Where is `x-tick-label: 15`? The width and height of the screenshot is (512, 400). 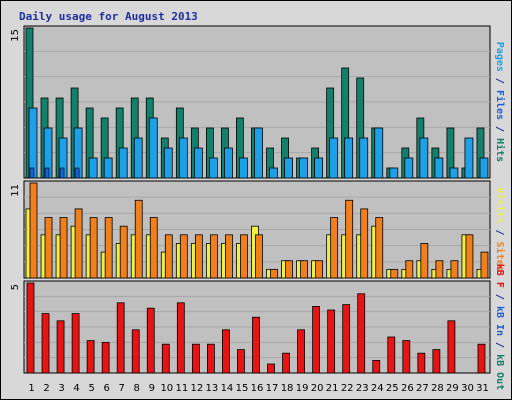
x-tick-label: 15 is located at coordinates (242, 388).